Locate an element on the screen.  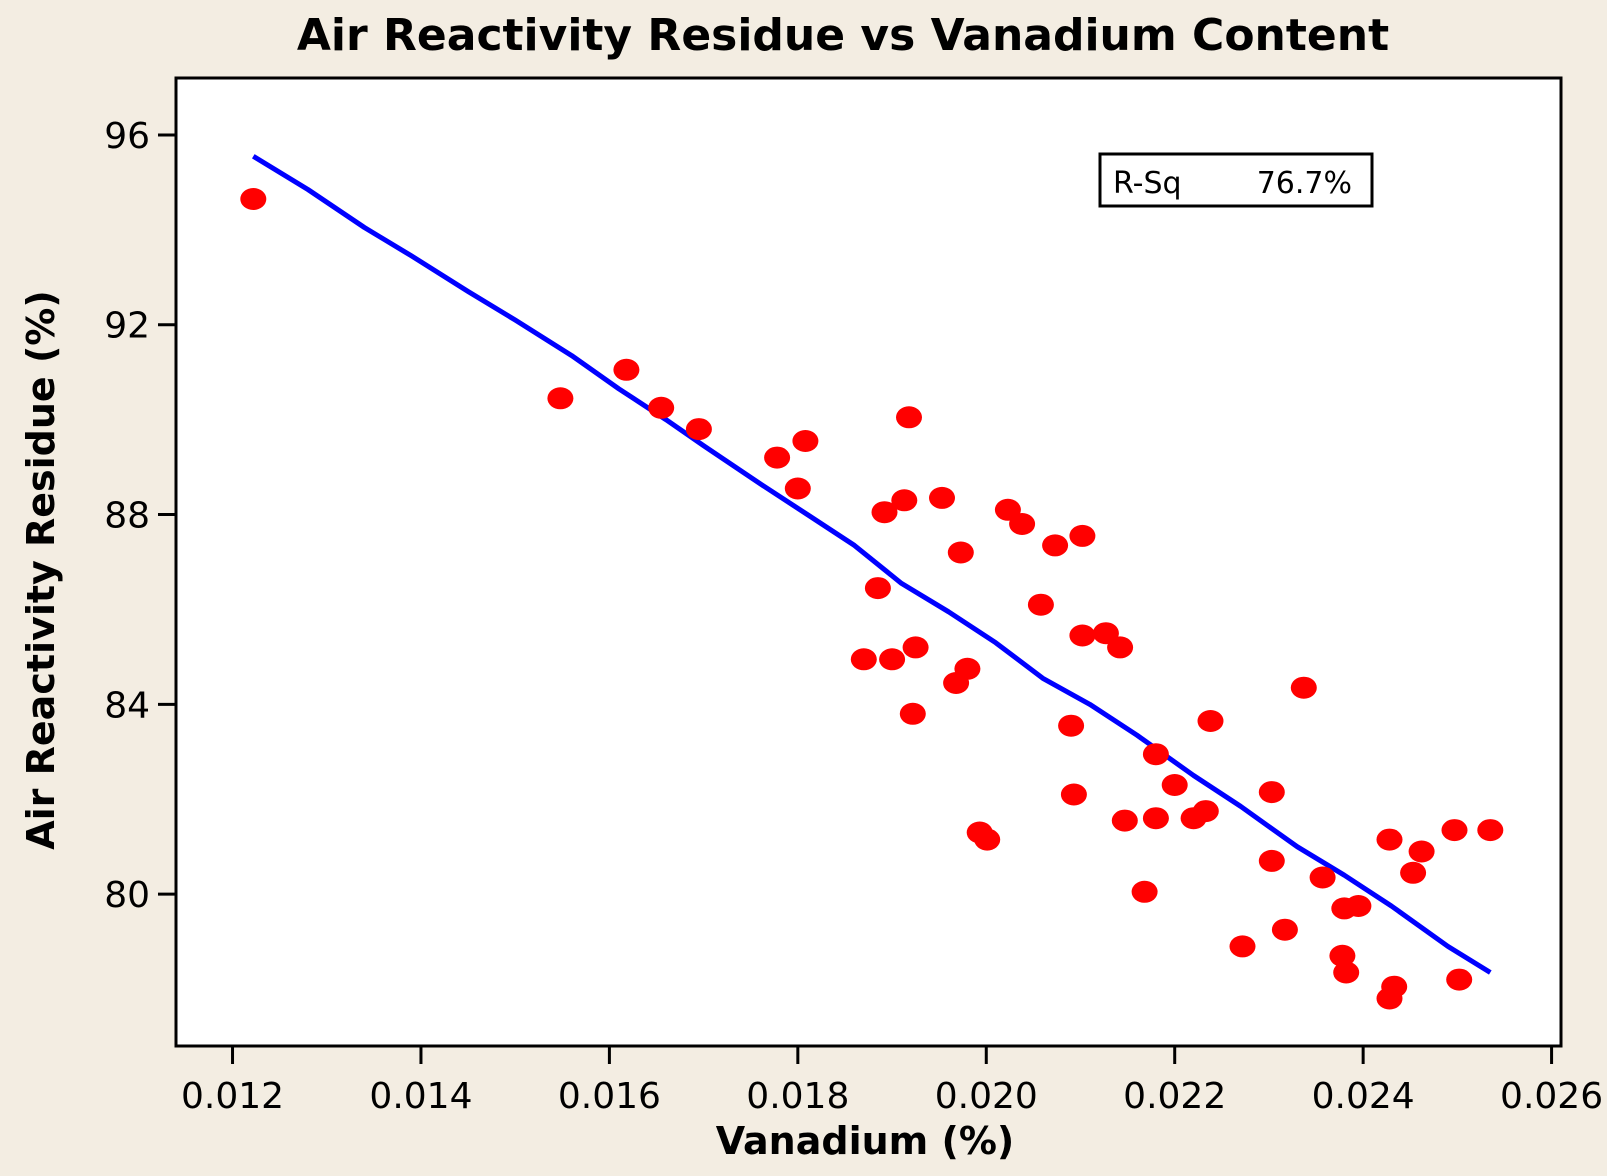
r-squared-legend: R-Sq 76.7% is located at coordinates (1236, 180).